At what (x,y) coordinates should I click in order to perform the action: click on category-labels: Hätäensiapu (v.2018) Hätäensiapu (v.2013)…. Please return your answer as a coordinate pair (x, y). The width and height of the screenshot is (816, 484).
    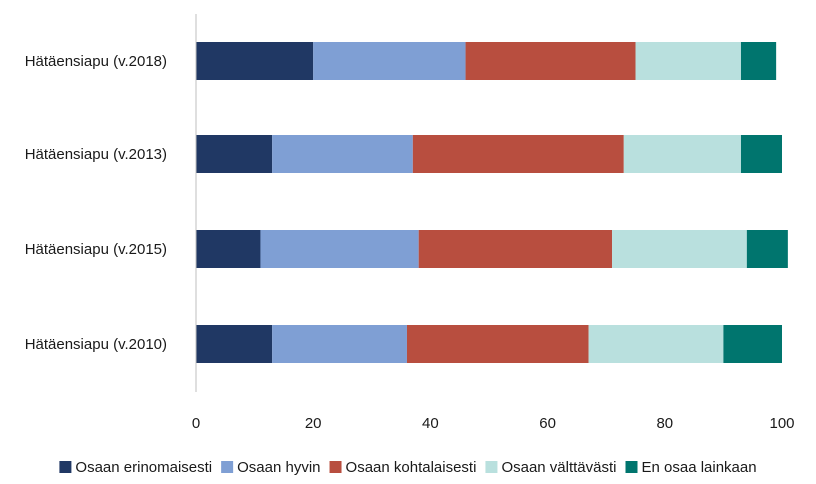
    Looking at the image, I should click on (96, 203).